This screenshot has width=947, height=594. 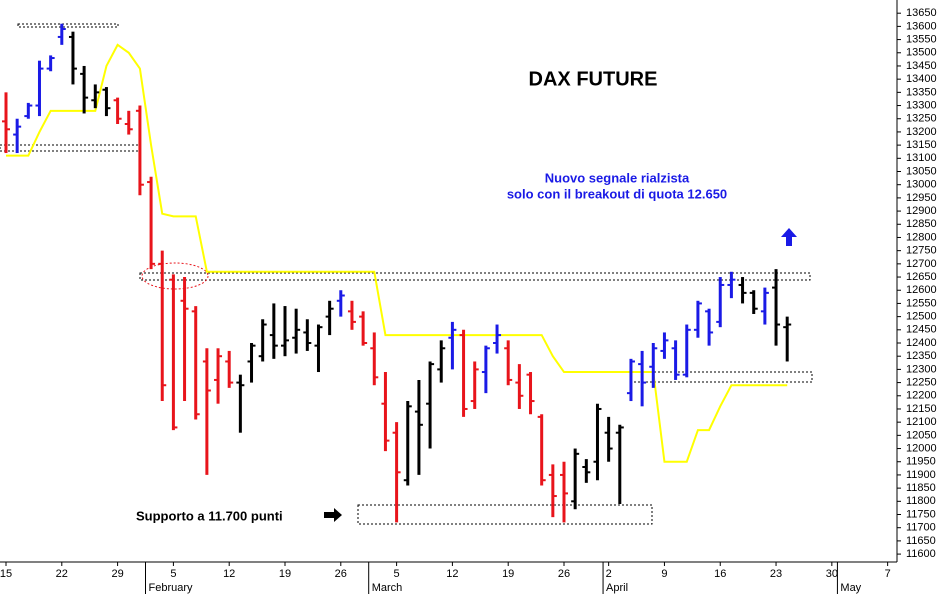 I want to click on y-tick-label: 11700, so click(x=921, y=528).